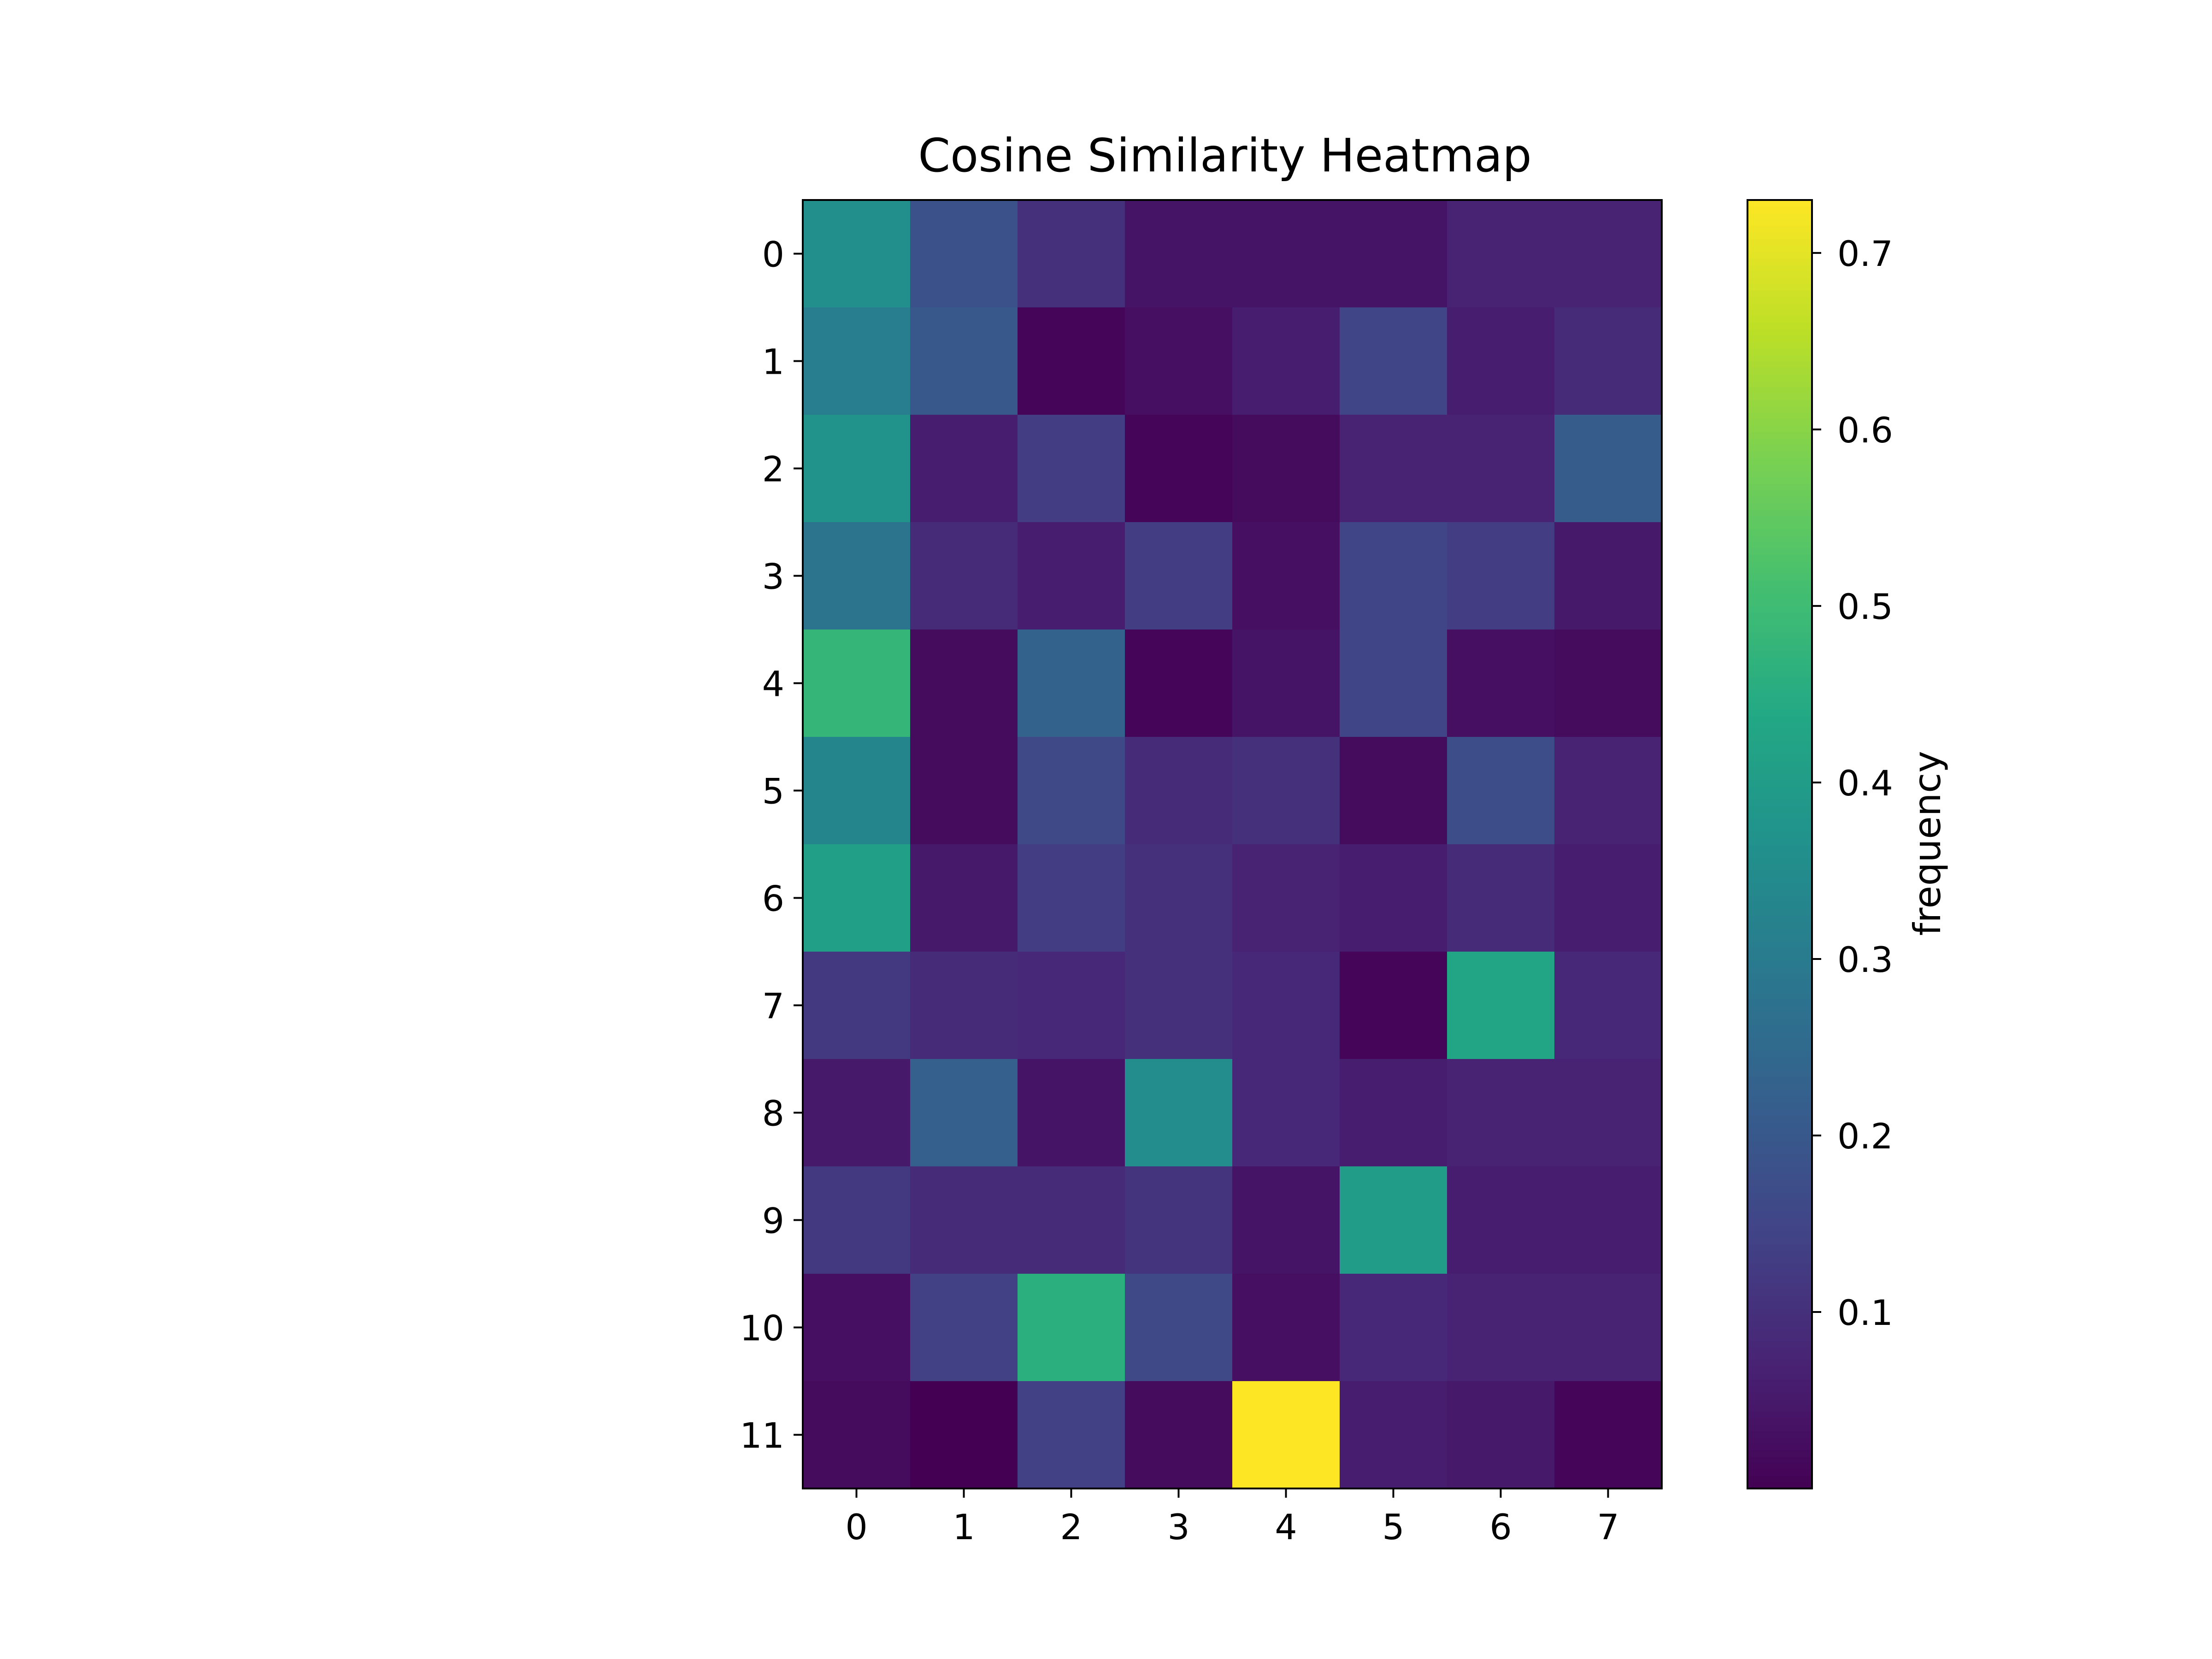  I want to click on colorbar-frame, so click(1780, 844).